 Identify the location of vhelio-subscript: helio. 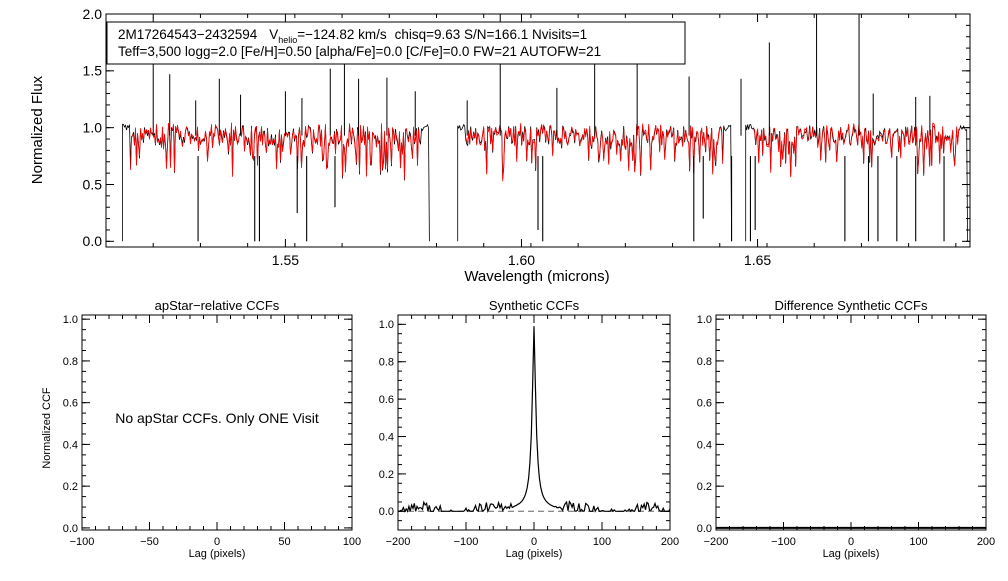
(287, 40).